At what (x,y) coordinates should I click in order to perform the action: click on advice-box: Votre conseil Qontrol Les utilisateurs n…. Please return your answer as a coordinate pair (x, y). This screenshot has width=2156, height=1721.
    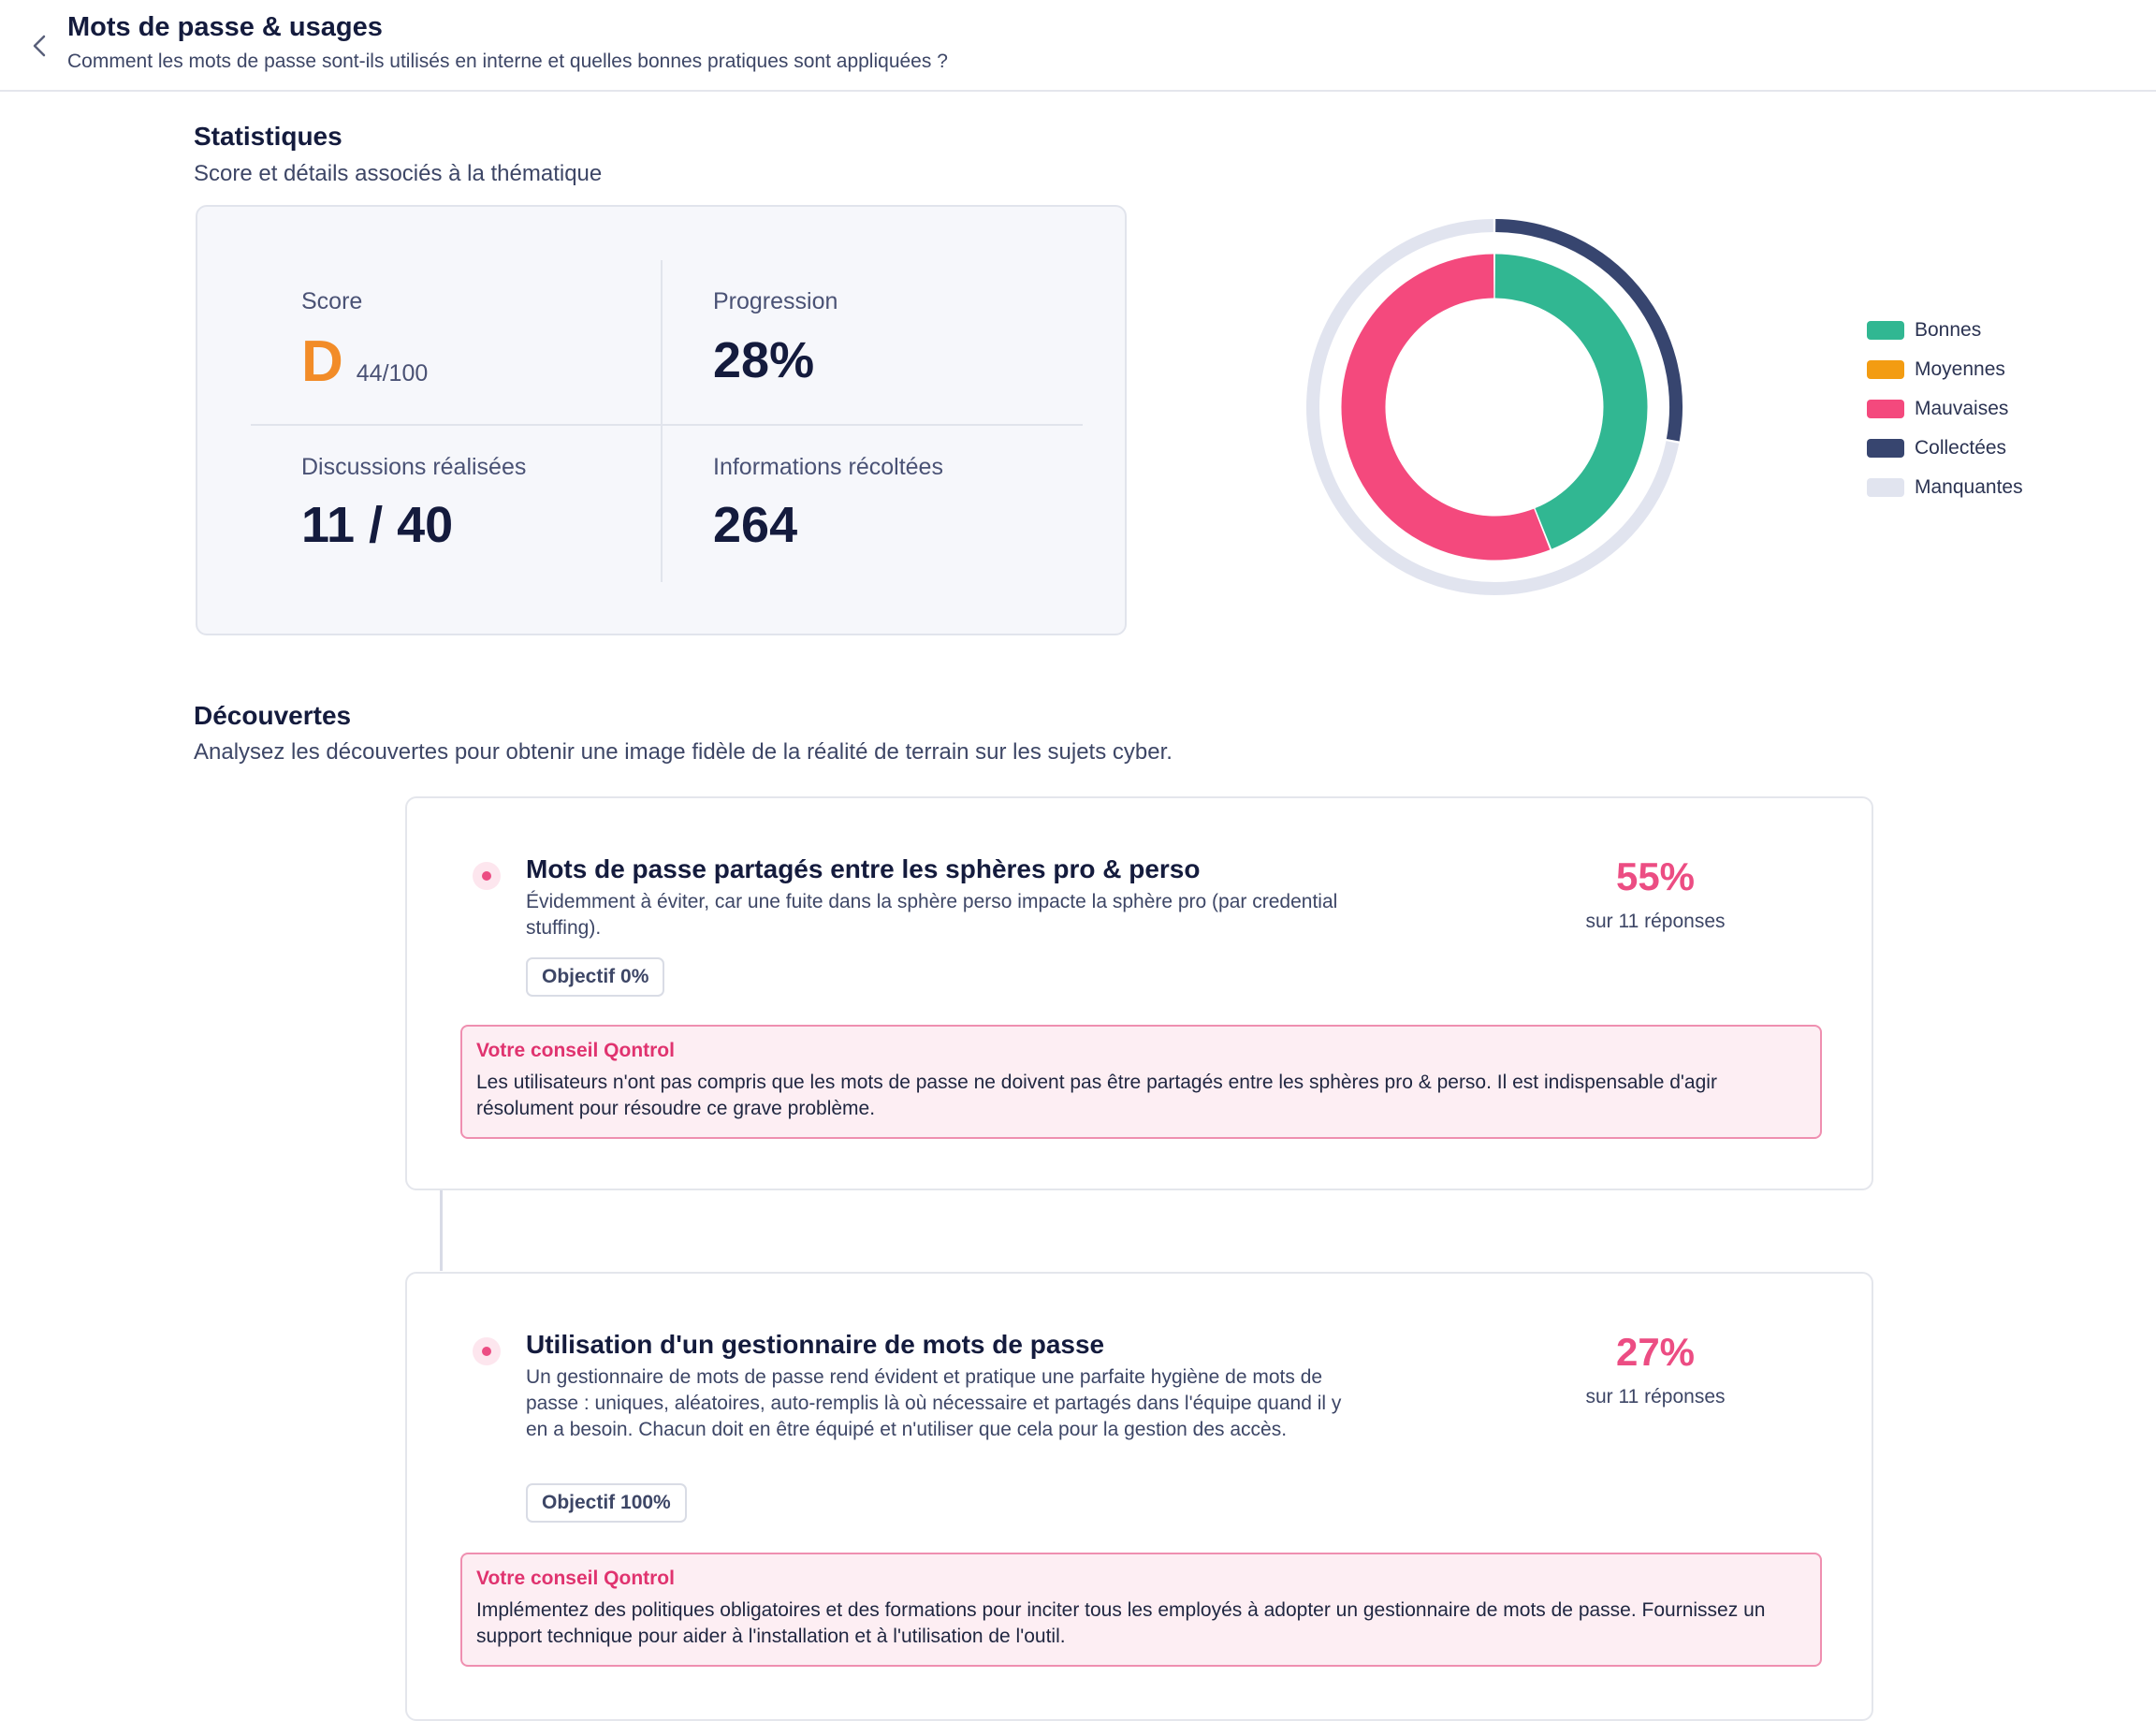
    Looking at the image, I should click on (1141, 1082).